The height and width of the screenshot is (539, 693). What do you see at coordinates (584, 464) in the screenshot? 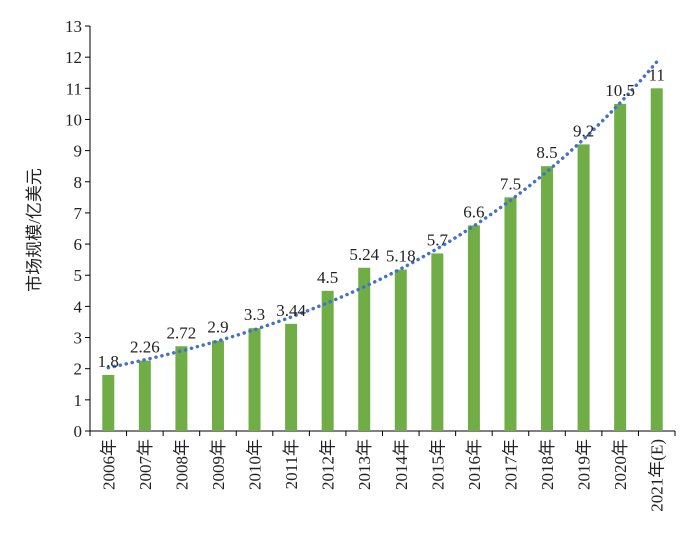
I see `x-tick-label: 2019年` at bounding box center [584, 464].